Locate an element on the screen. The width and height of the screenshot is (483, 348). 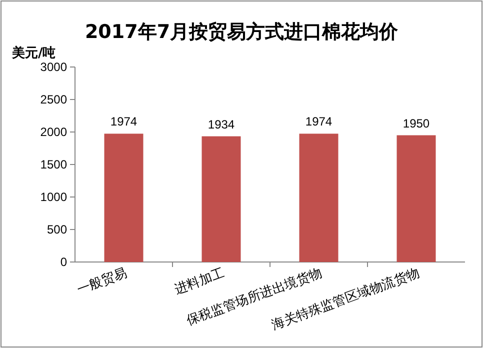
data-label: 1934 is located at coordinates (221, 124).